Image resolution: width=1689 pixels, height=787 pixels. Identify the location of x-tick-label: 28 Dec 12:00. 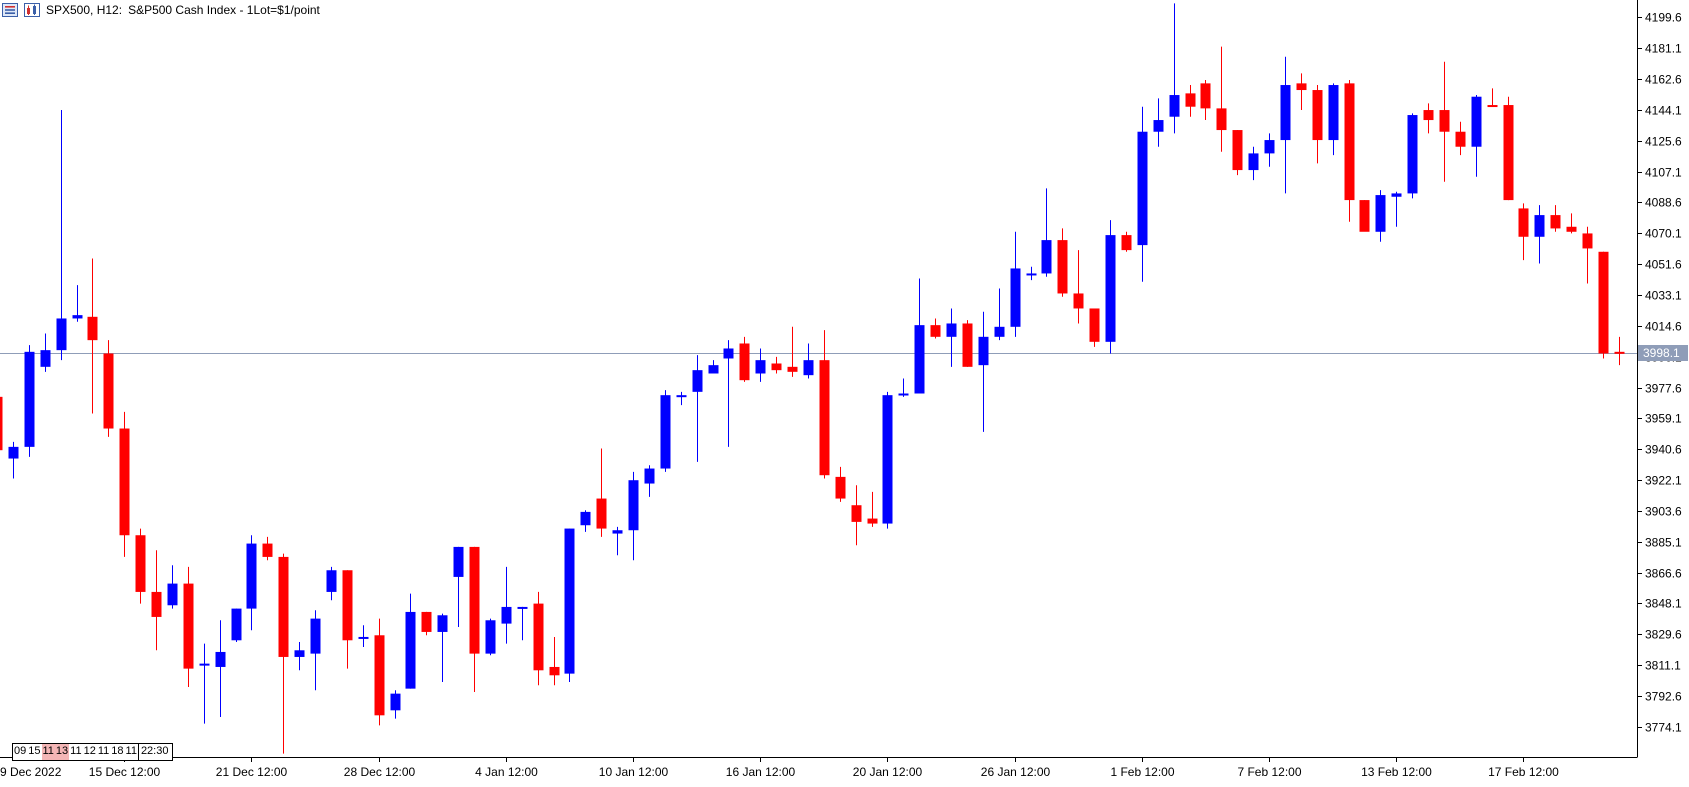
(380, 772).